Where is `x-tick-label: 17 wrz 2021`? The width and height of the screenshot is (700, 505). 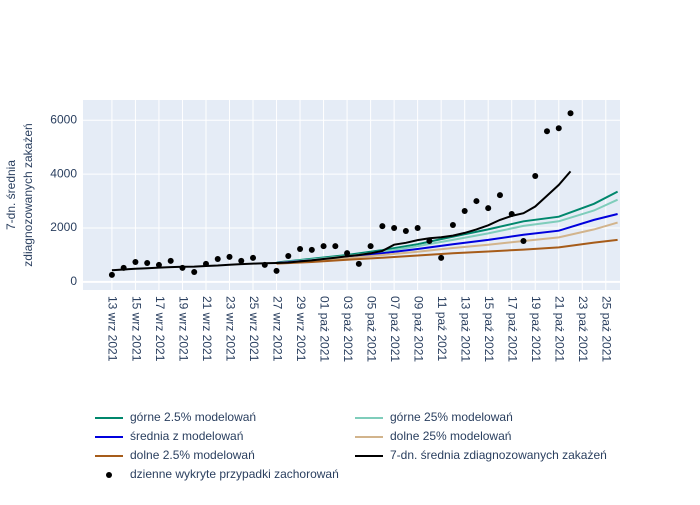
x-tick-label: 17 wrz 2021 is located at coordinates (160, 329).